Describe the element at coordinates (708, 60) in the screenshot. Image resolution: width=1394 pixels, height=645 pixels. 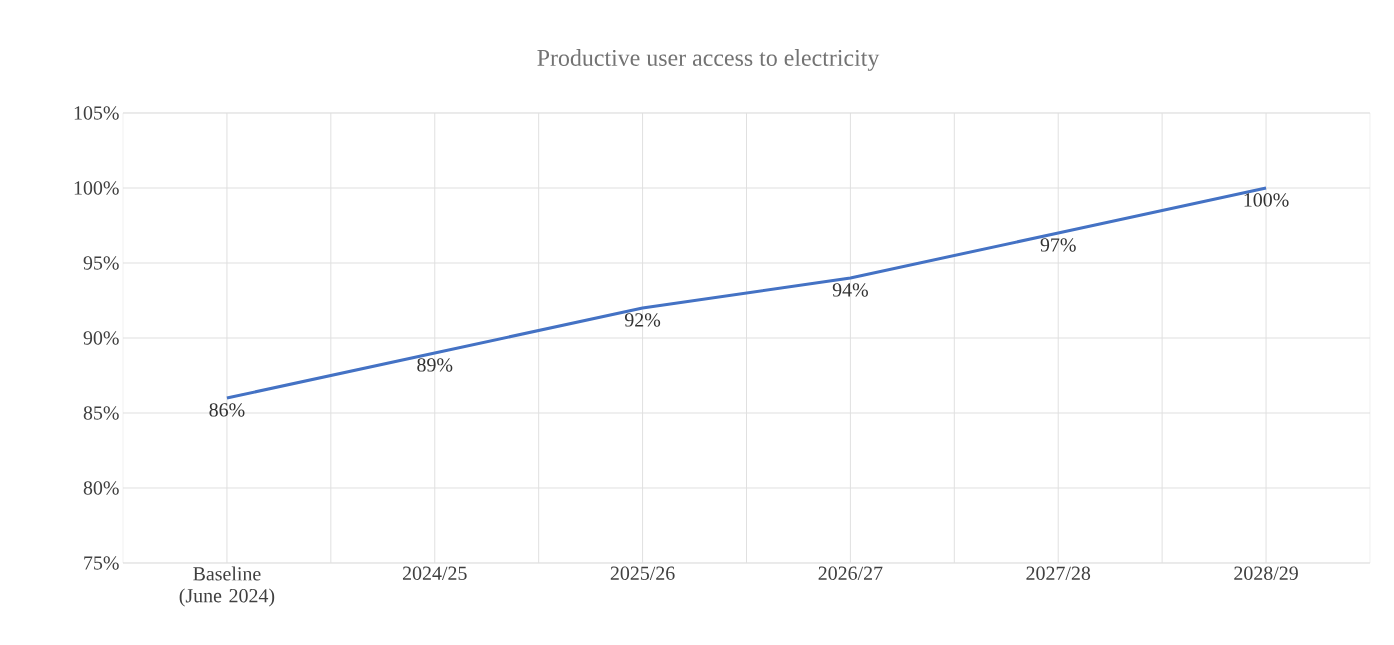
I see `chart-title: Productive user access to electricity` at that location.